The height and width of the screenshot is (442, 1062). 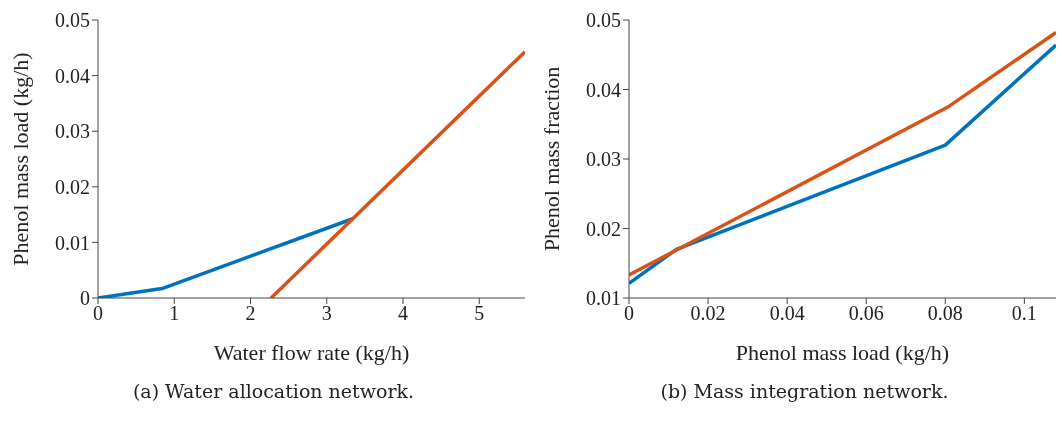 What do you see at coordinates (250, 313) in the screenshot?
I see `x-tick-label: 2` at bounding box center [250, 313].